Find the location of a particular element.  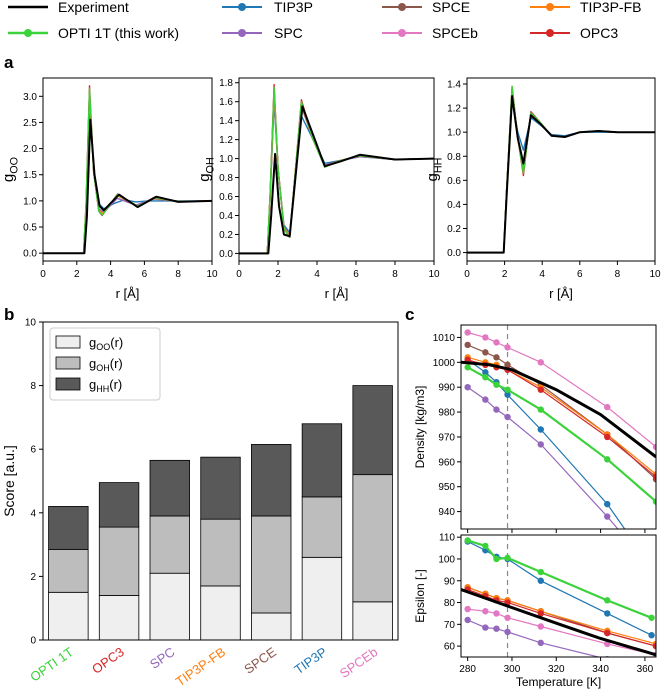

bar-hh-spc is located at coordinates (169, 488).